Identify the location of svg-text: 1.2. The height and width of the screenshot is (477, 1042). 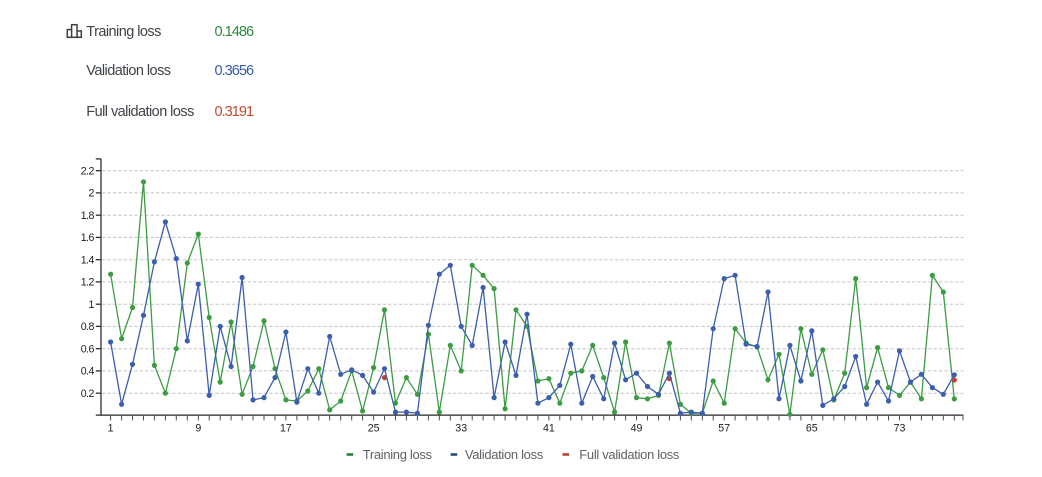
(88, 283).